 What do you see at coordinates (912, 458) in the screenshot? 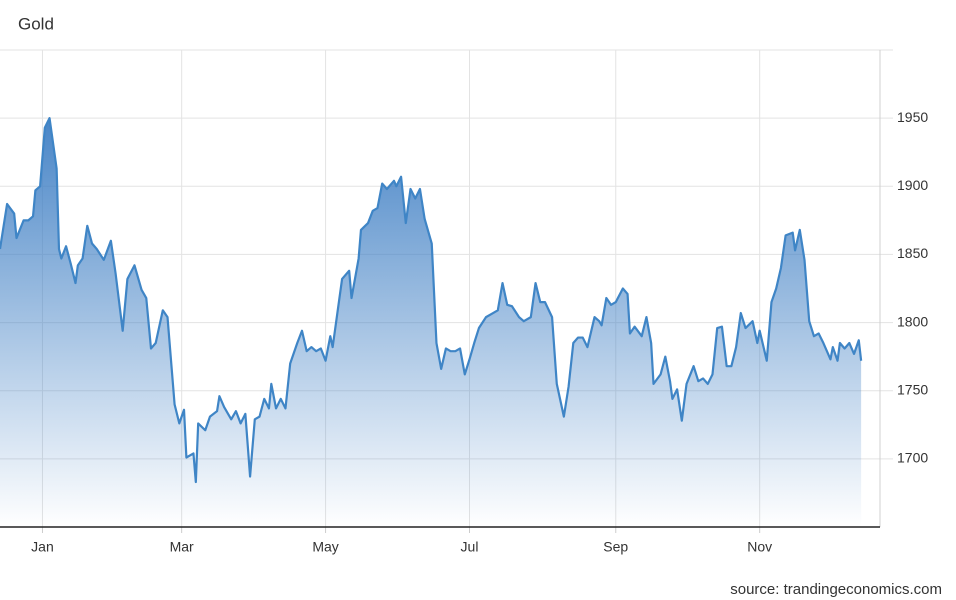
I see `y-tick-label: 1700` at bounding box center [912, 458].